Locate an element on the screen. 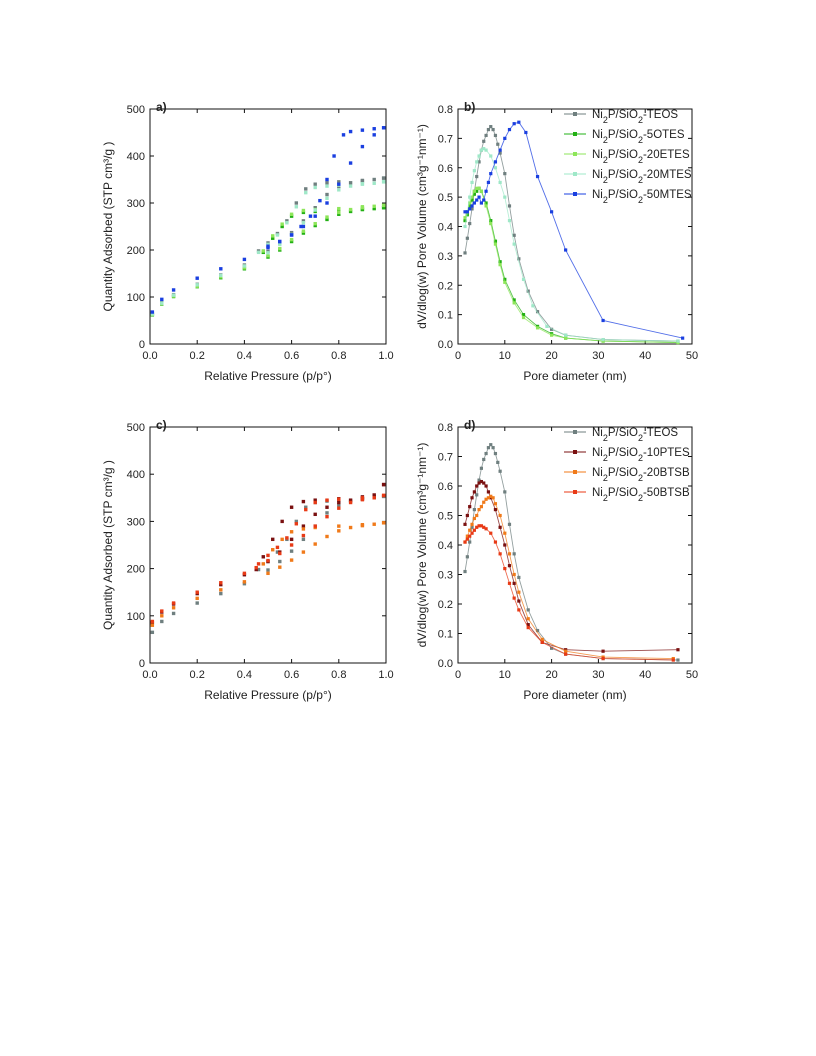  panel-label: d) is located at coordinates (469, 425).